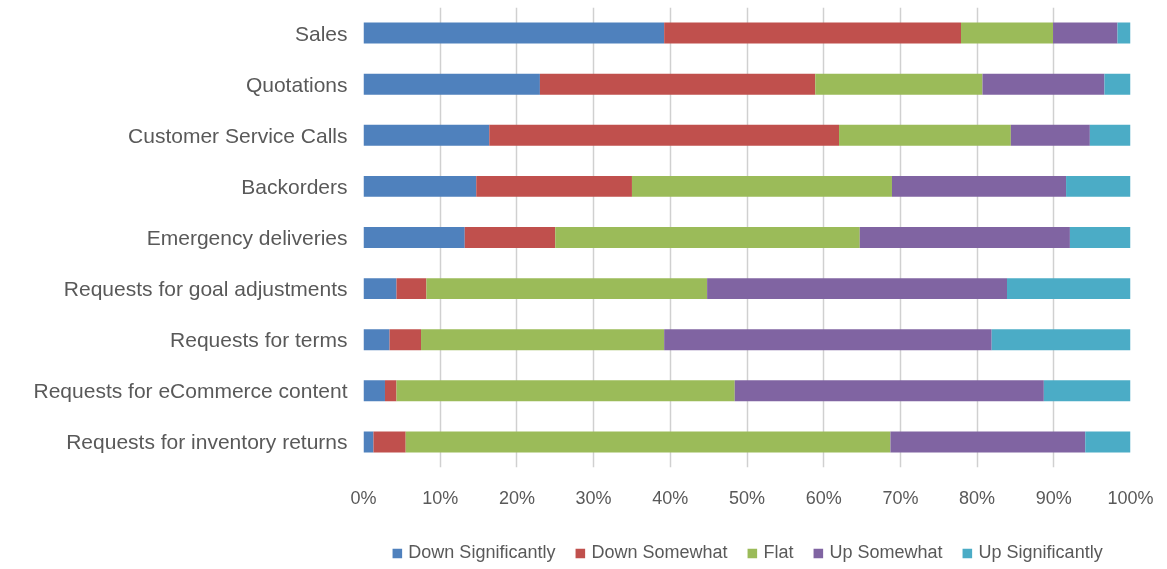  Describe the element at coordinates (440, 497) in the screenshot. I see `x-tick-label: 10%` at that location.